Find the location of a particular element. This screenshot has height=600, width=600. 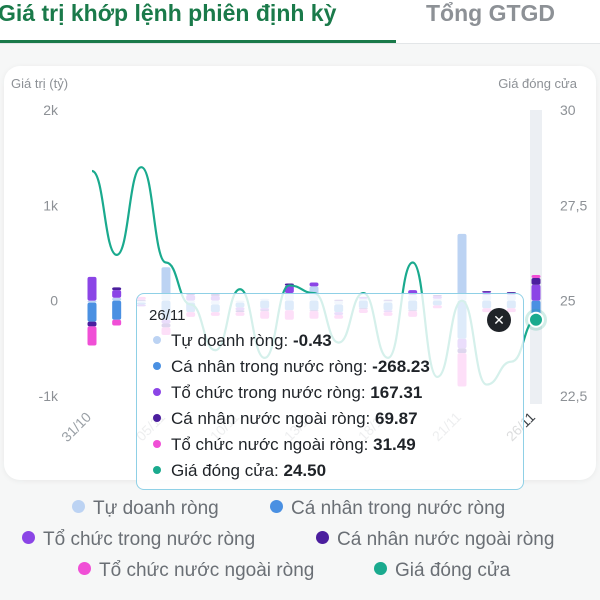

tooltip-row-gia-dong-cua: Giá đóng cửa: 24.50 is located at coordinates (239, 471).